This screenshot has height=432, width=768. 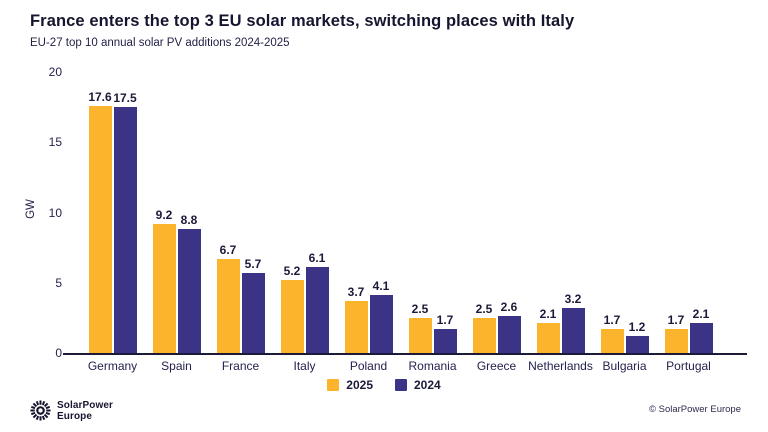 I want to click on bar-2025-greece, so click(x=484, y=335).